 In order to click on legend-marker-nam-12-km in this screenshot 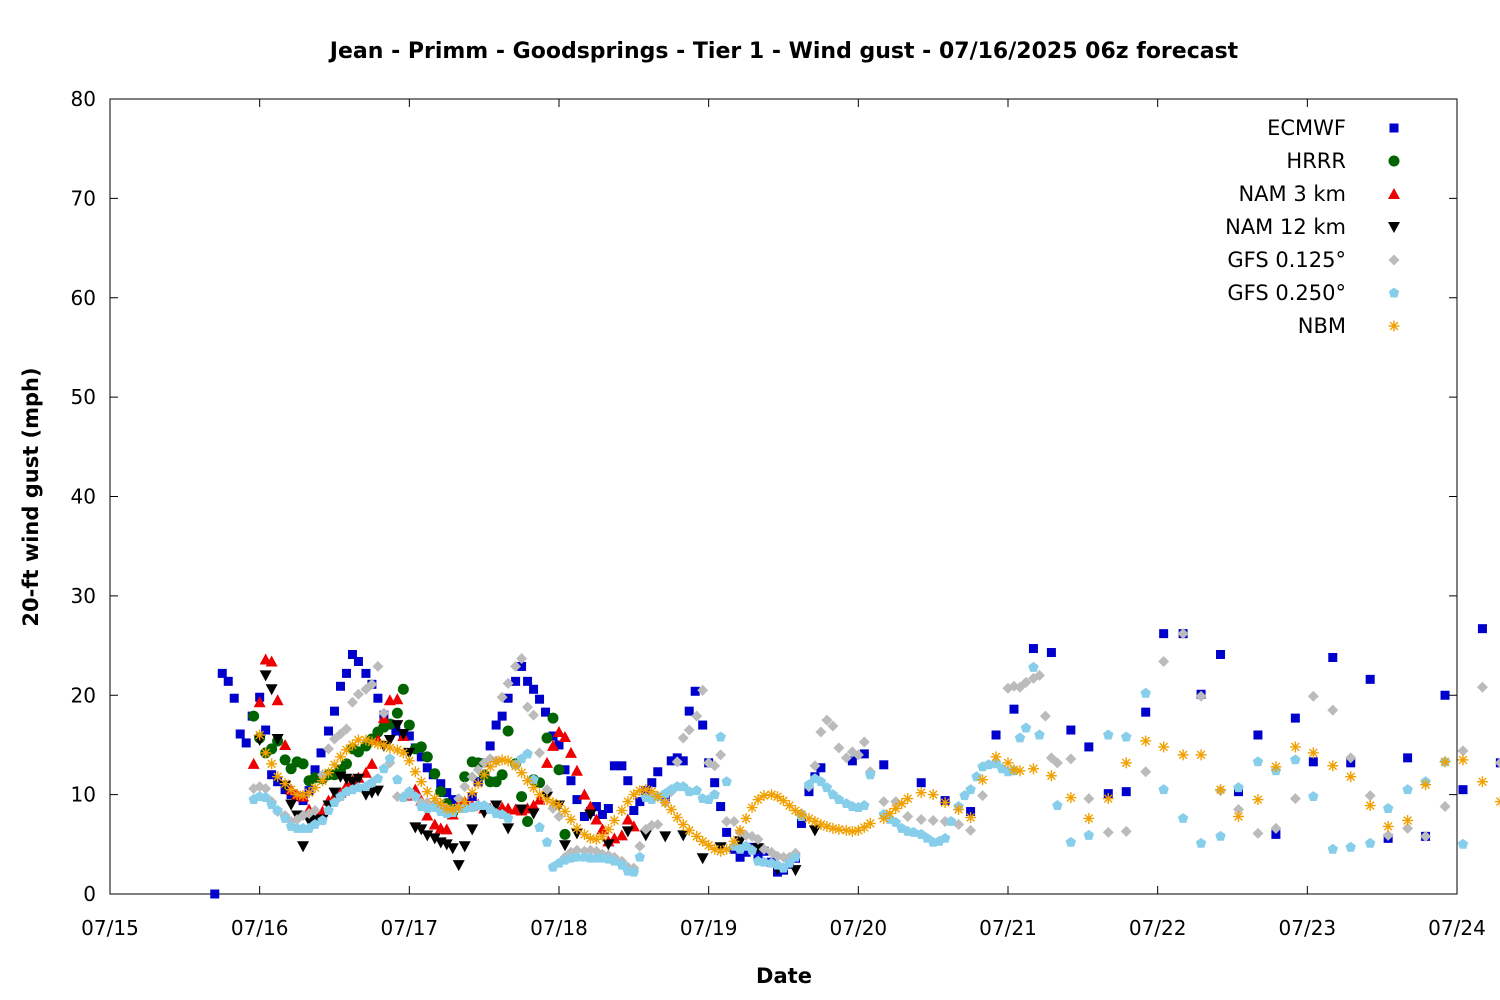, I will do `click(1394, 227)`.